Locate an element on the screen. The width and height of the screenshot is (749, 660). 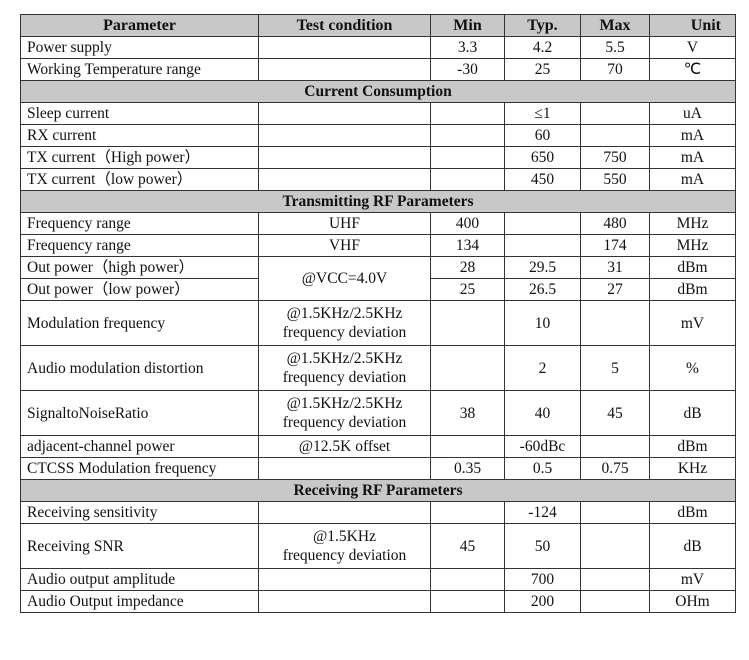
typ-cell: 0.5 is located at coordinates (542, 468).